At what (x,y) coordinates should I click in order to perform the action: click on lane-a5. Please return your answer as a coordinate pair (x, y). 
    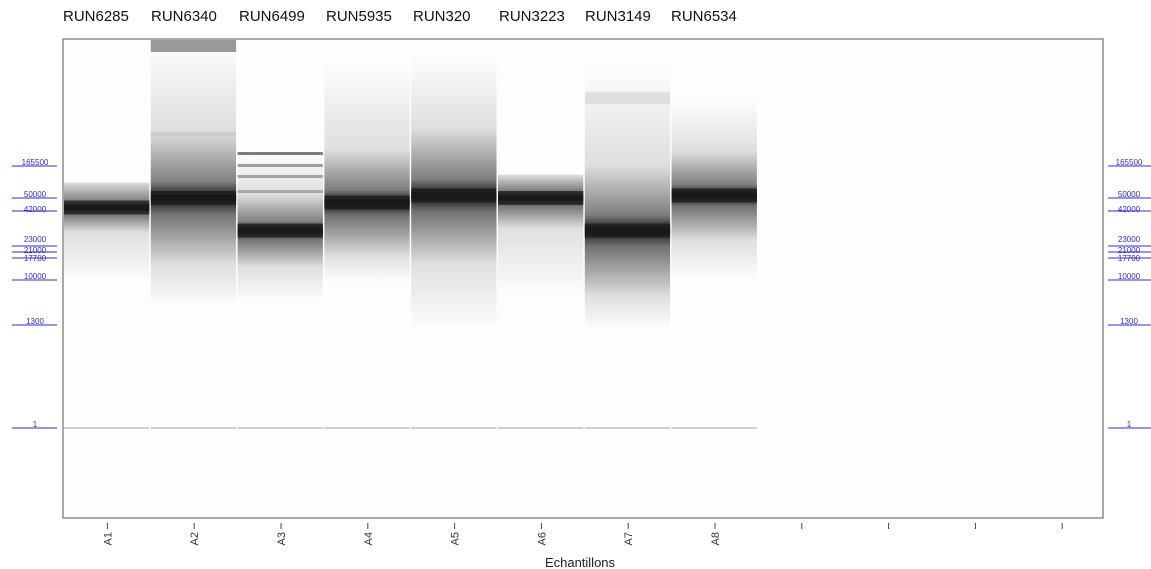
    Looking at the image, I should click on (454, 243).